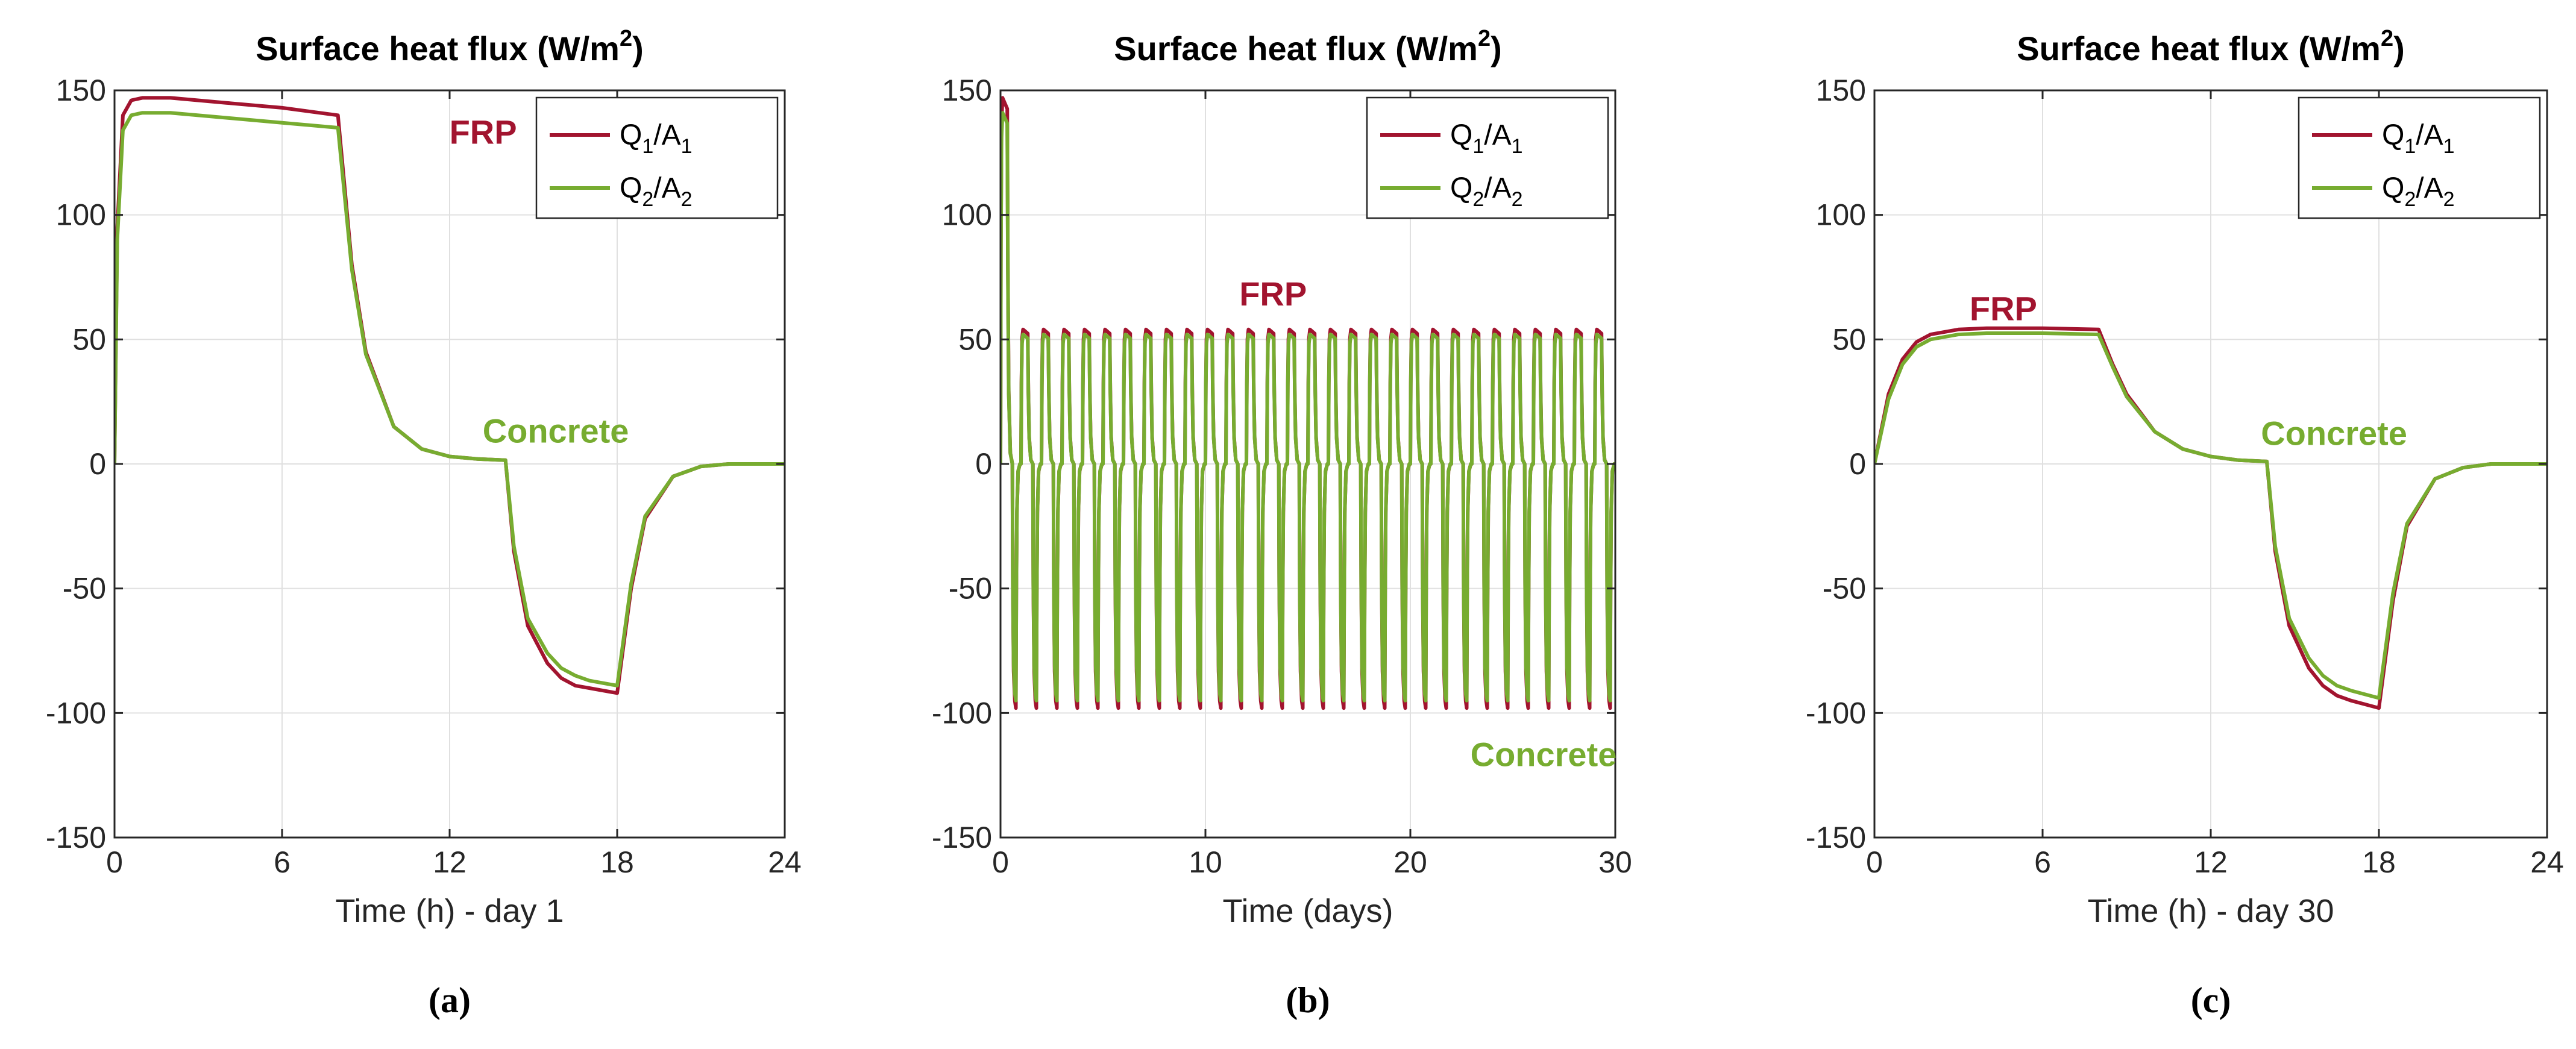 This screenshot has height=1049, width=2576. Describe the element at coordinates (2210, 911) in the screenshot. I see `x-axis-label: Time (h) - day 30` at that location.